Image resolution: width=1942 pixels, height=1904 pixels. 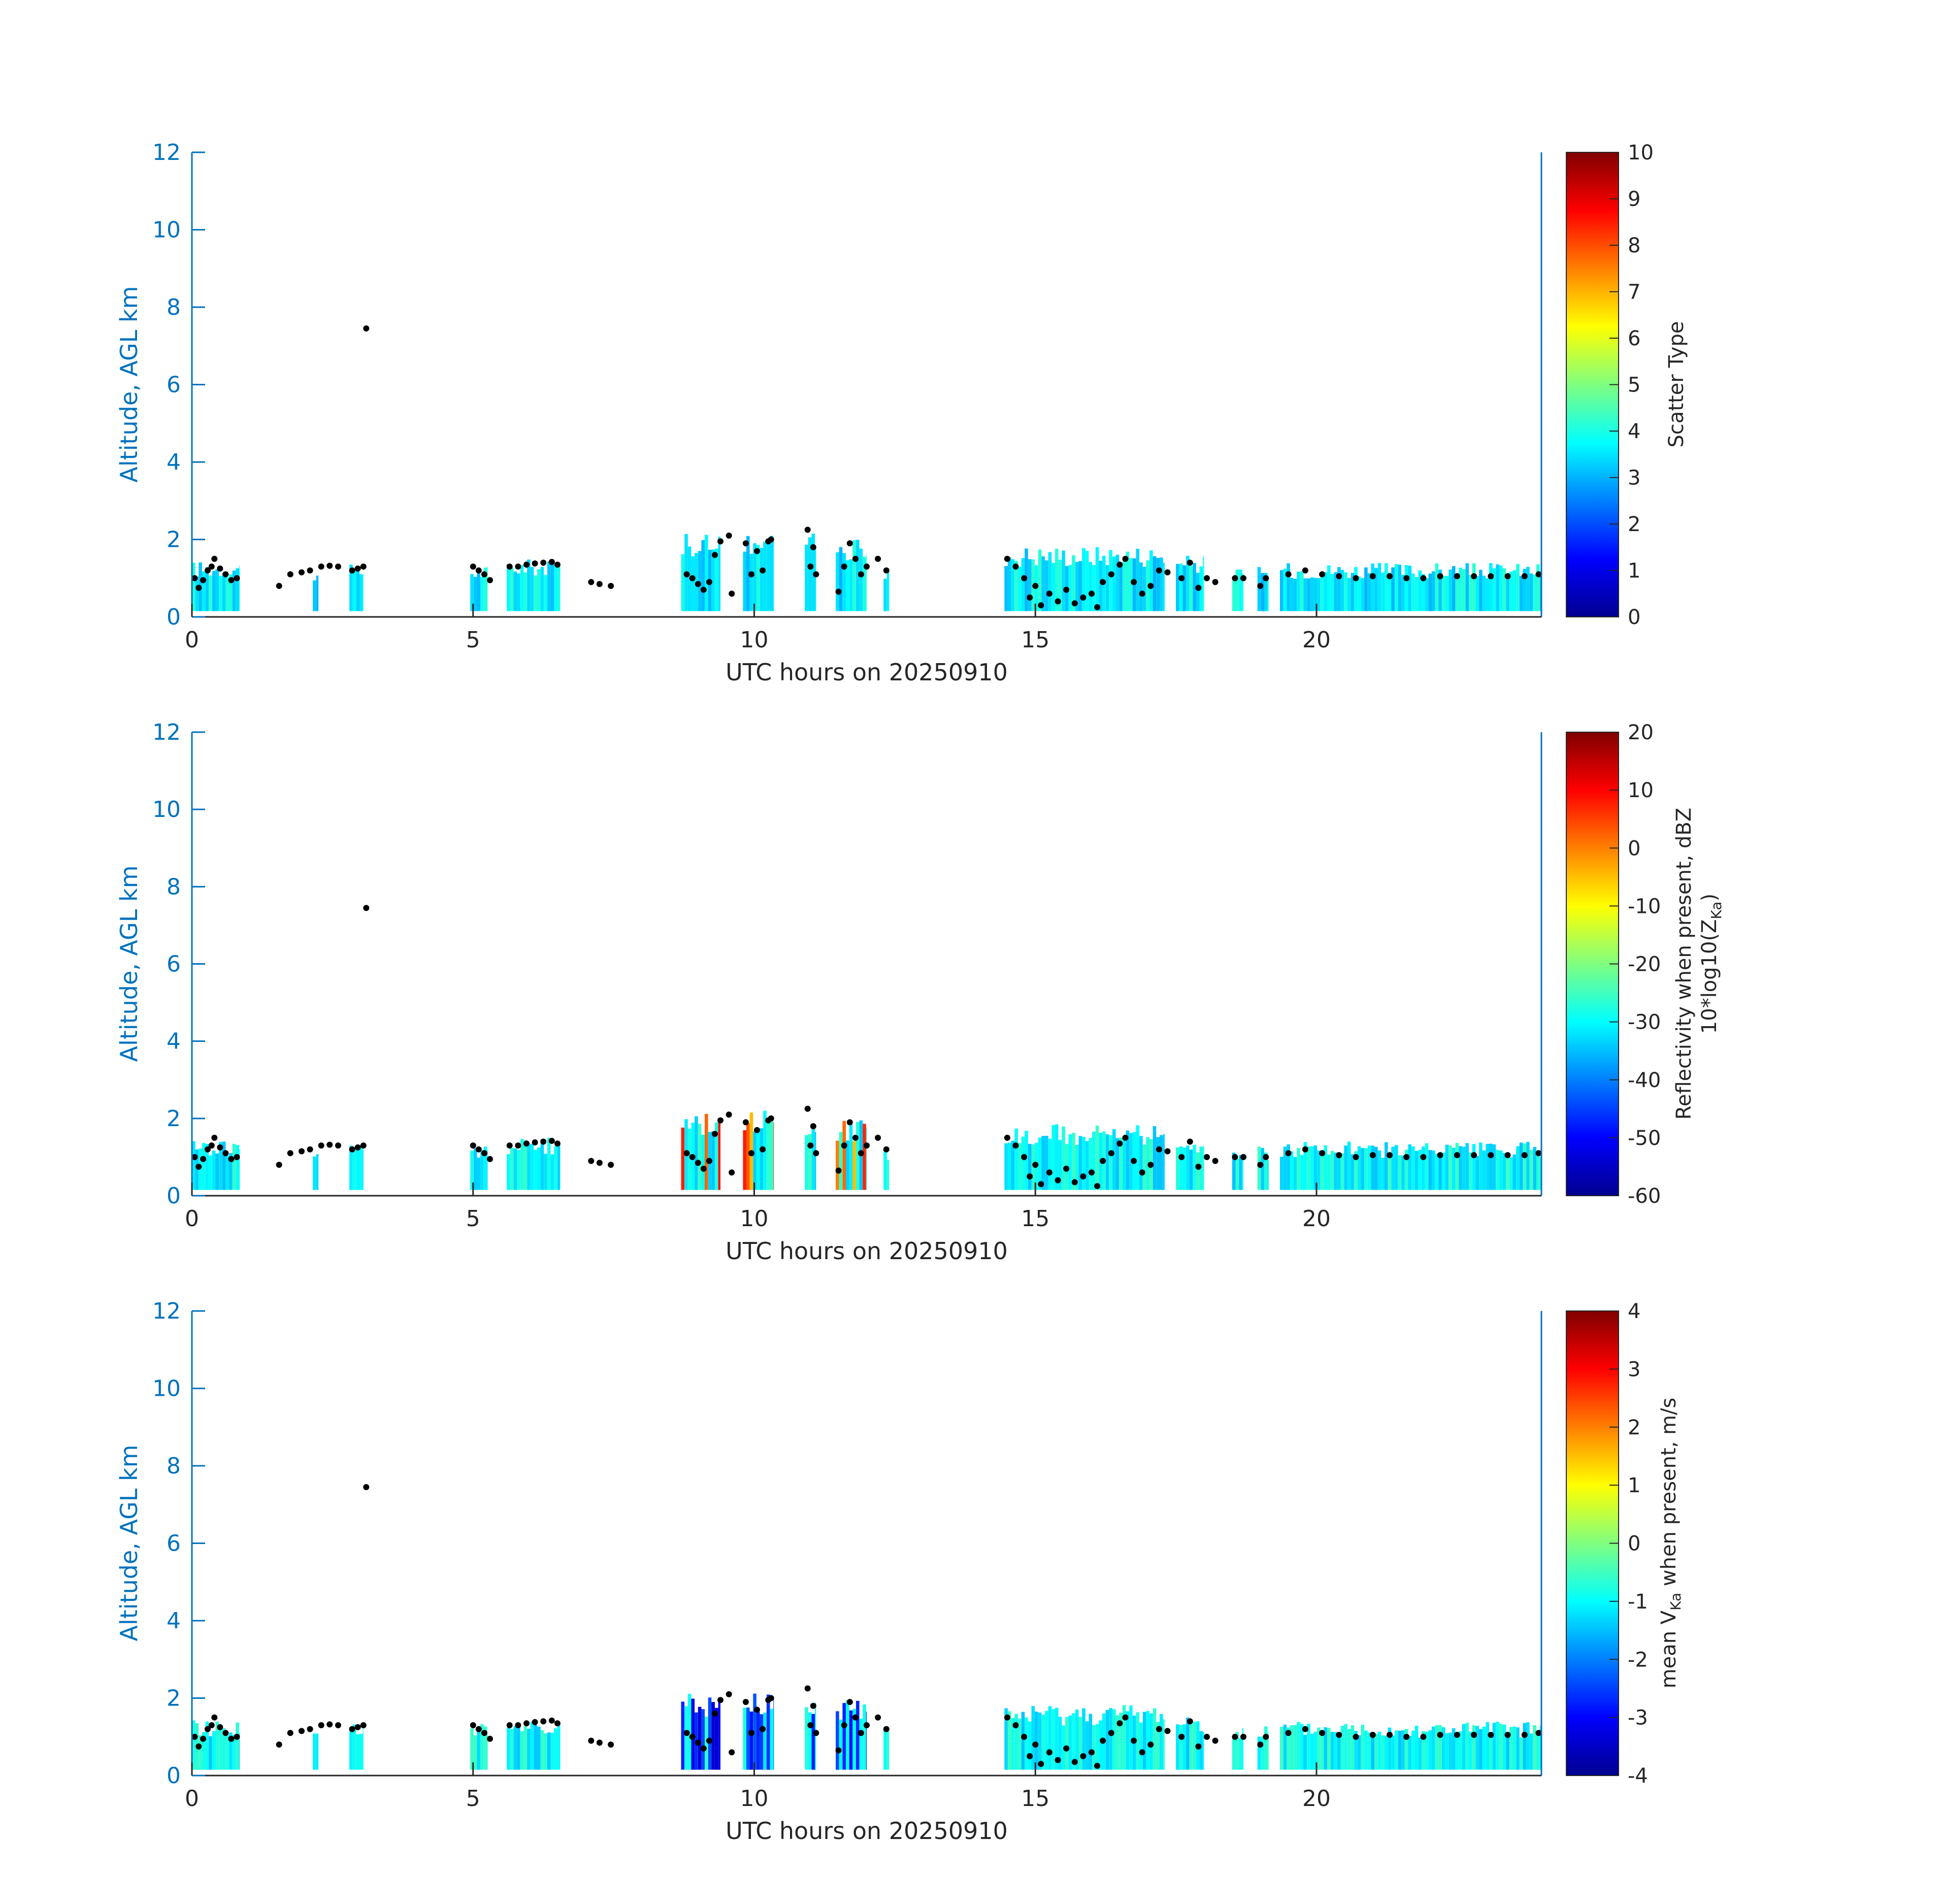 What do you see at coordinates (867, 1831) in the screenshot?
I see `panel-3-x-label: UTC hours on 20250910` at bounding box center [867, 1831].